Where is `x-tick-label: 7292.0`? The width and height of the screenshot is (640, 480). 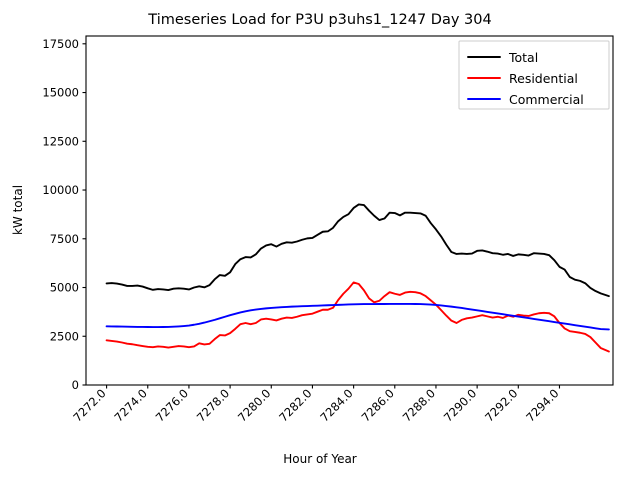
x-tick-label: 7292.0 is located at coordinates (501, 405).